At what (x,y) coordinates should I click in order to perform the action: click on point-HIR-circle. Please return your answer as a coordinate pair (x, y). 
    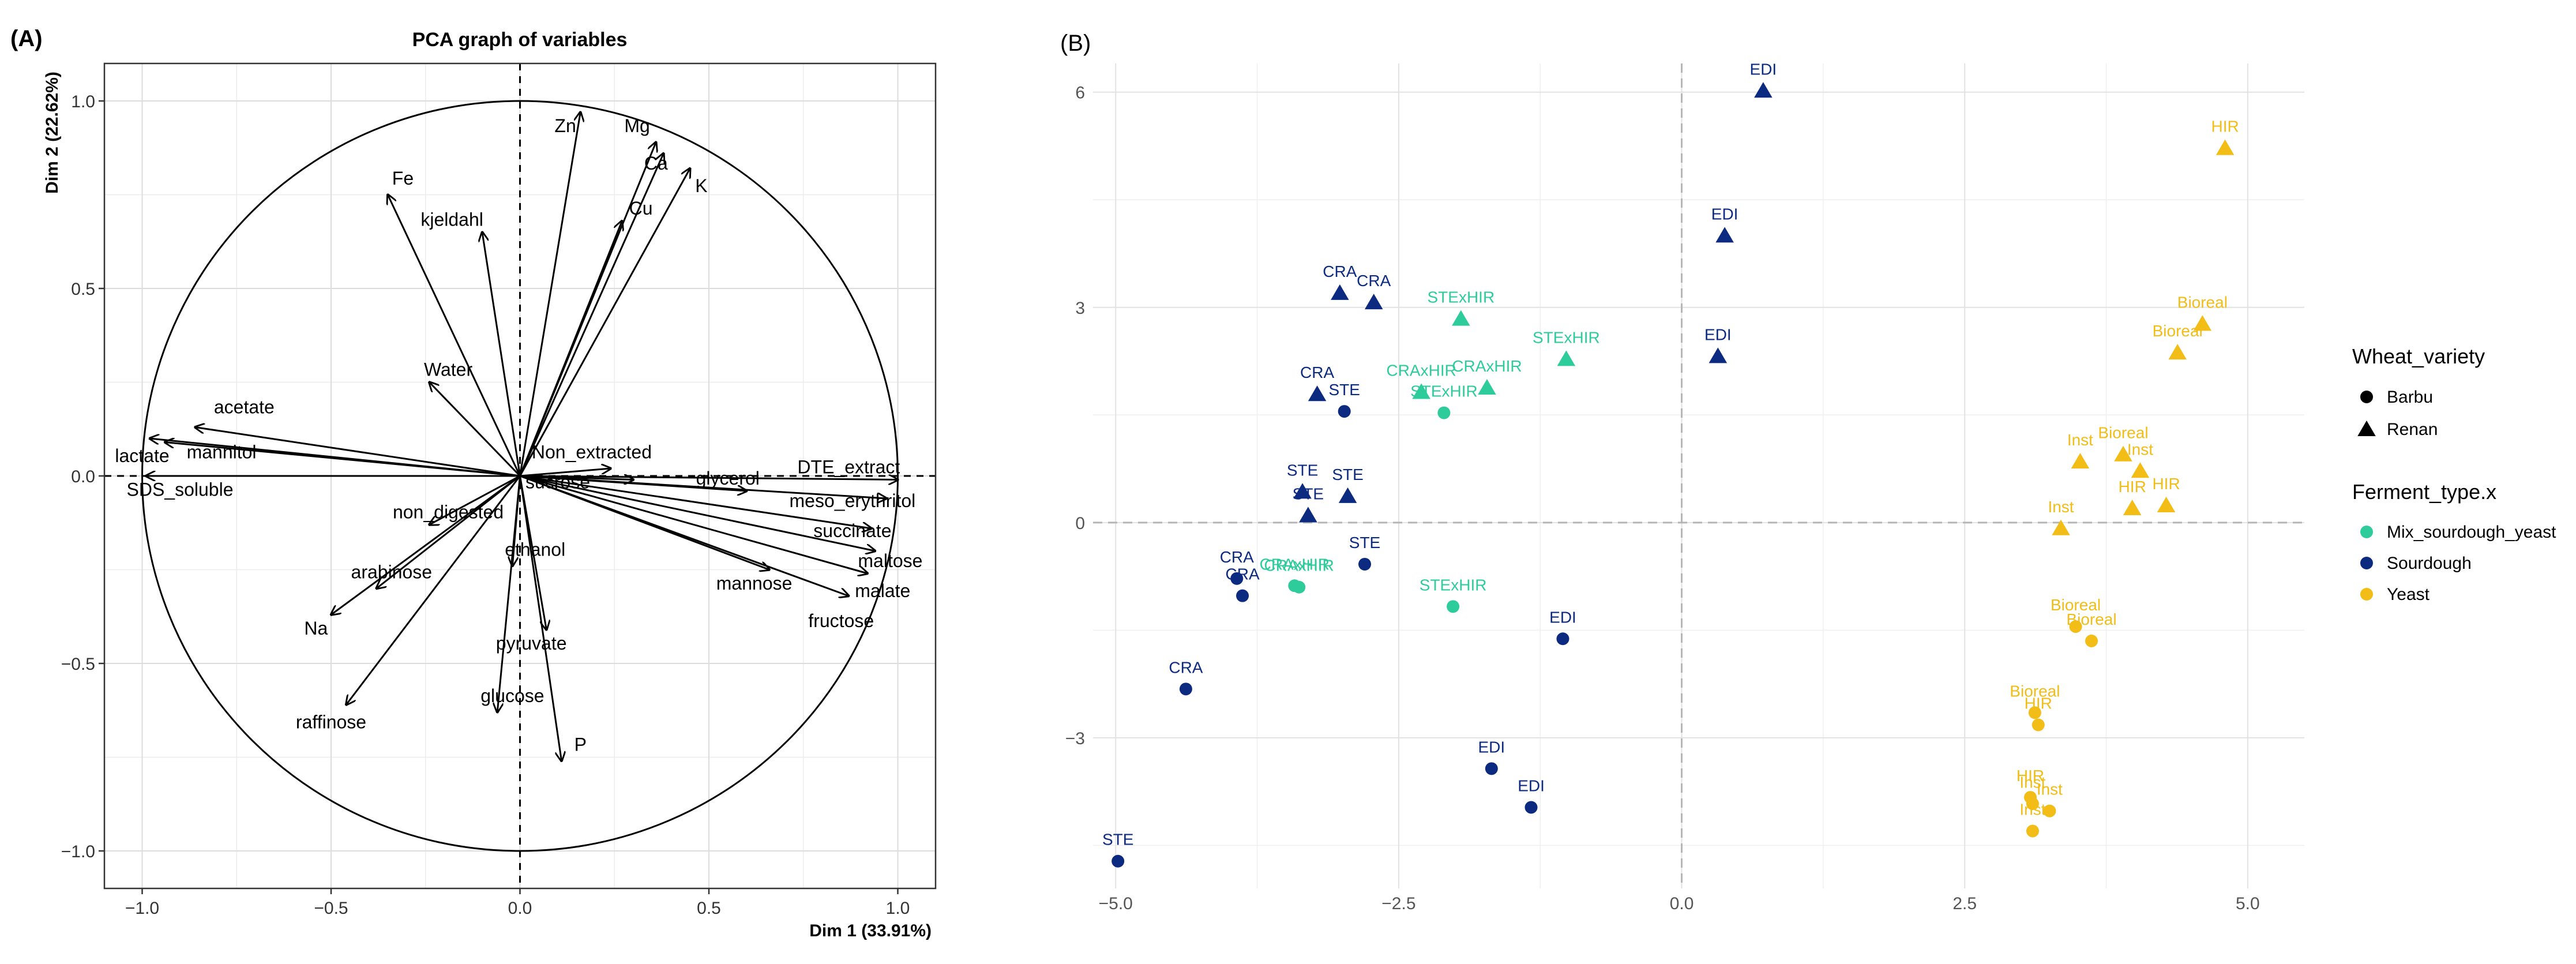
    Looking at the image, I should click on (2038, 725).